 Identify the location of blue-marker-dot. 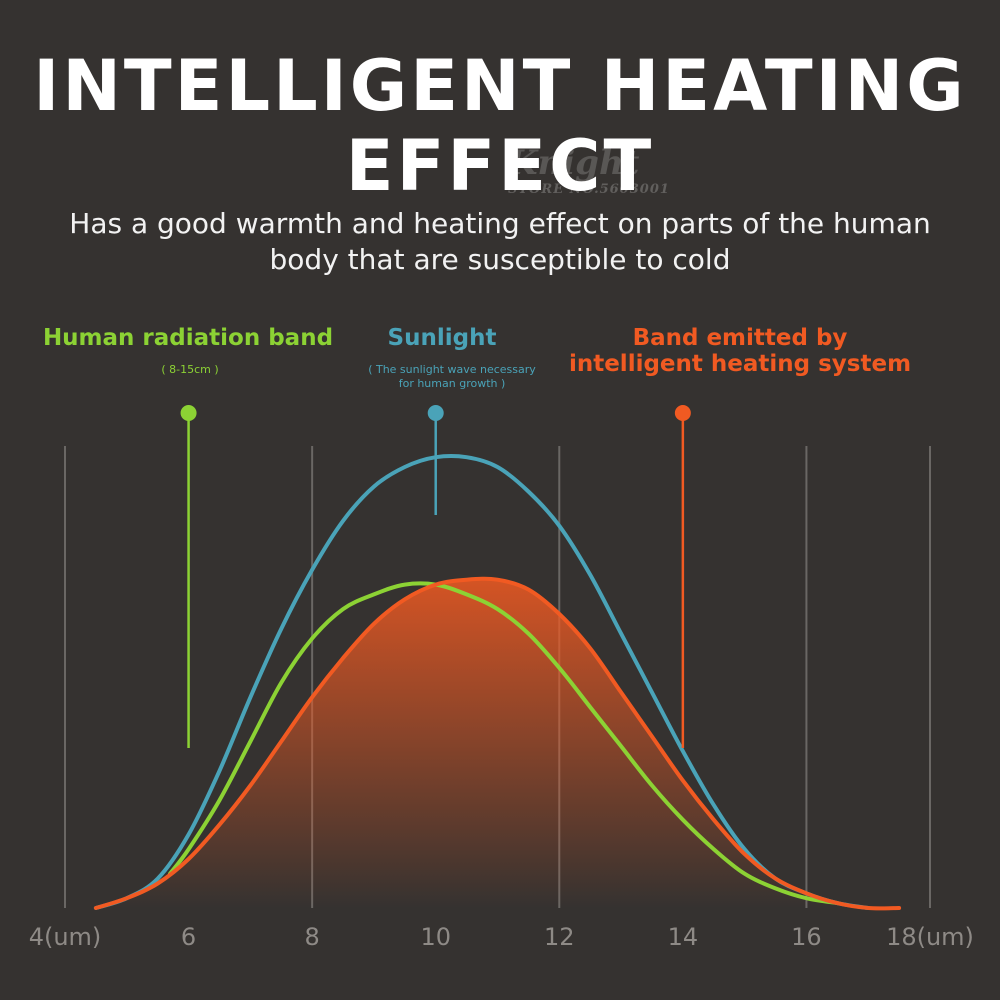
(435, 413).